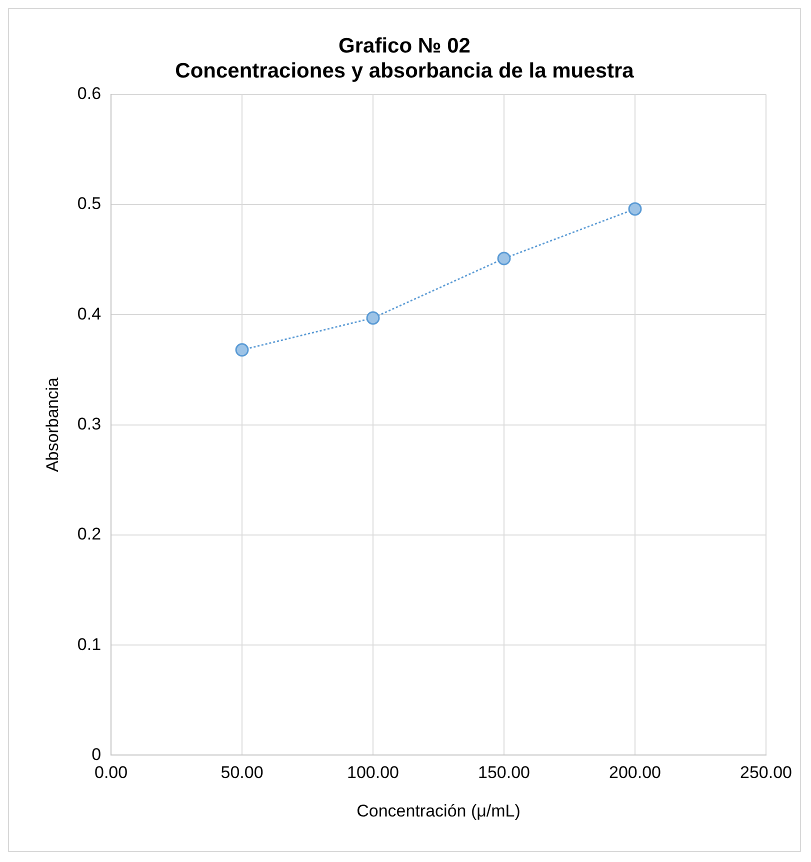  I want to click on text: Grafico № 02, so click(404, 46).